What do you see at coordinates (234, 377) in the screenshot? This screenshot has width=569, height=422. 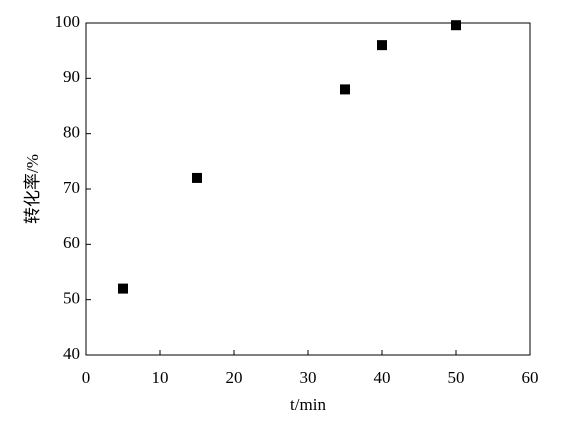 I see `x-tick-label: 20` at bounding box center [234, 377].